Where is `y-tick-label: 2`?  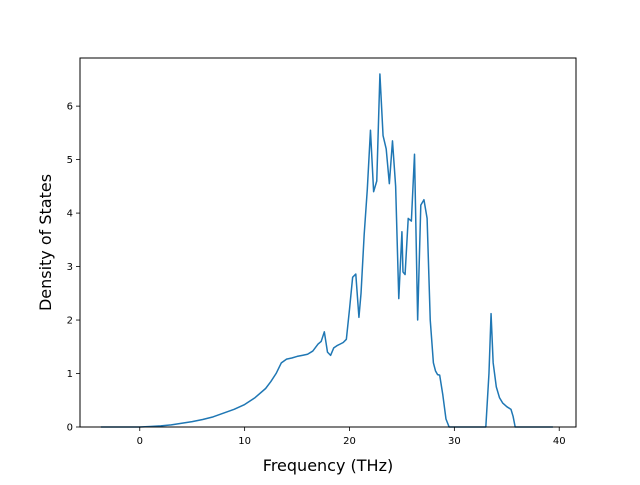 y-tick-label: 2 is located at coordinates (70, 321).